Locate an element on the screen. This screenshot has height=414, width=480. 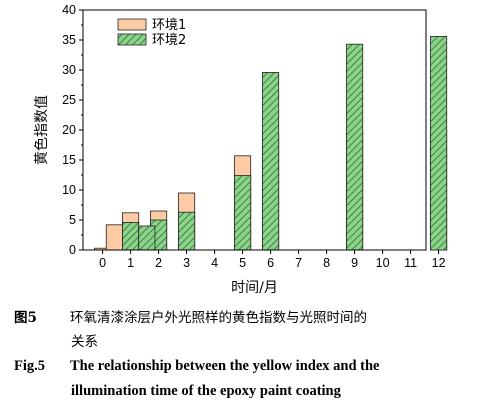
x-tick-label: 11 is located at coordinates (410, 263).